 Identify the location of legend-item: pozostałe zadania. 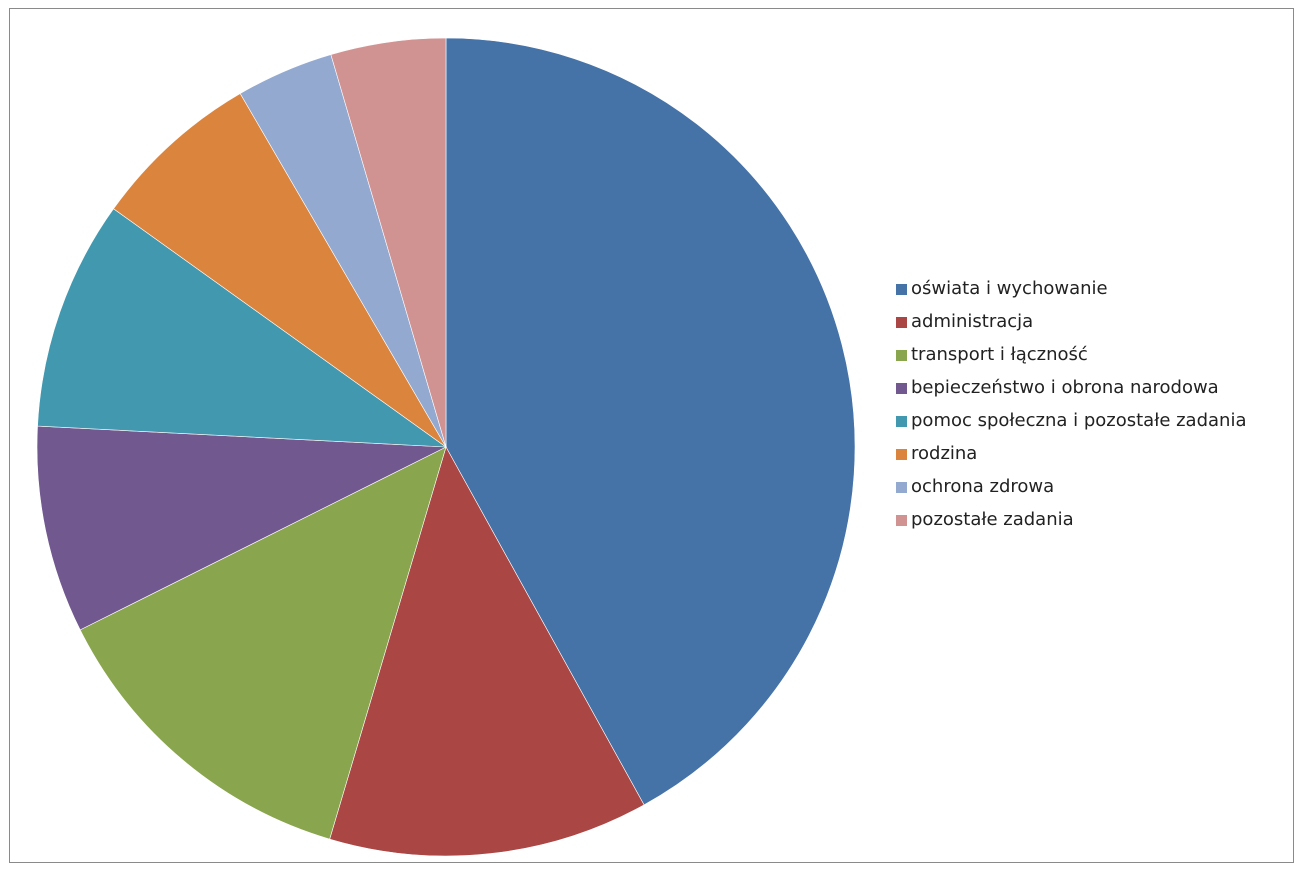
(1071, 523).